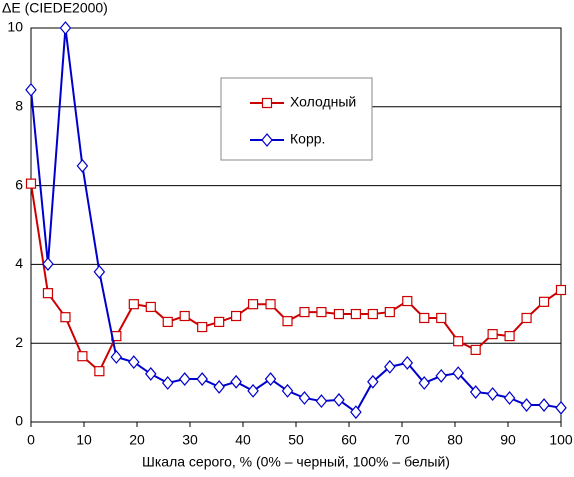 The height and width of the screenshot is (477, 574). I want to click on y-tick-label: 6, so click(19, 184).